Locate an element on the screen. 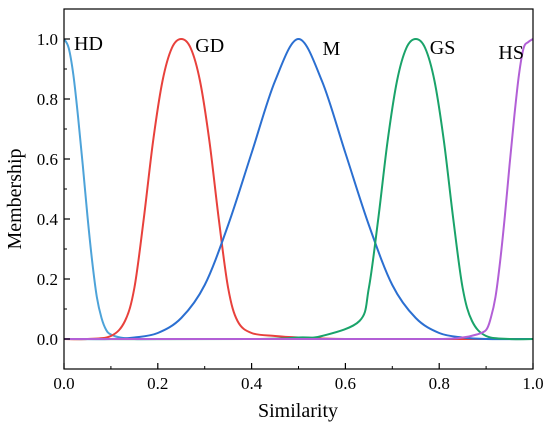 The image size is (550, 431). series-label-gs: GS is located at coordinates (443, 48).